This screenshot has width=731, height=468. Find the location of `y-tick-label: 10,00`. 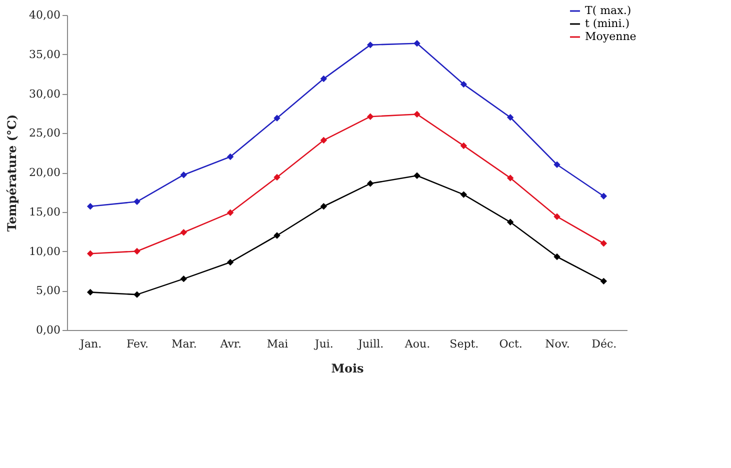

y-tick-label: 10,00 is located at coordinates (44, 251).